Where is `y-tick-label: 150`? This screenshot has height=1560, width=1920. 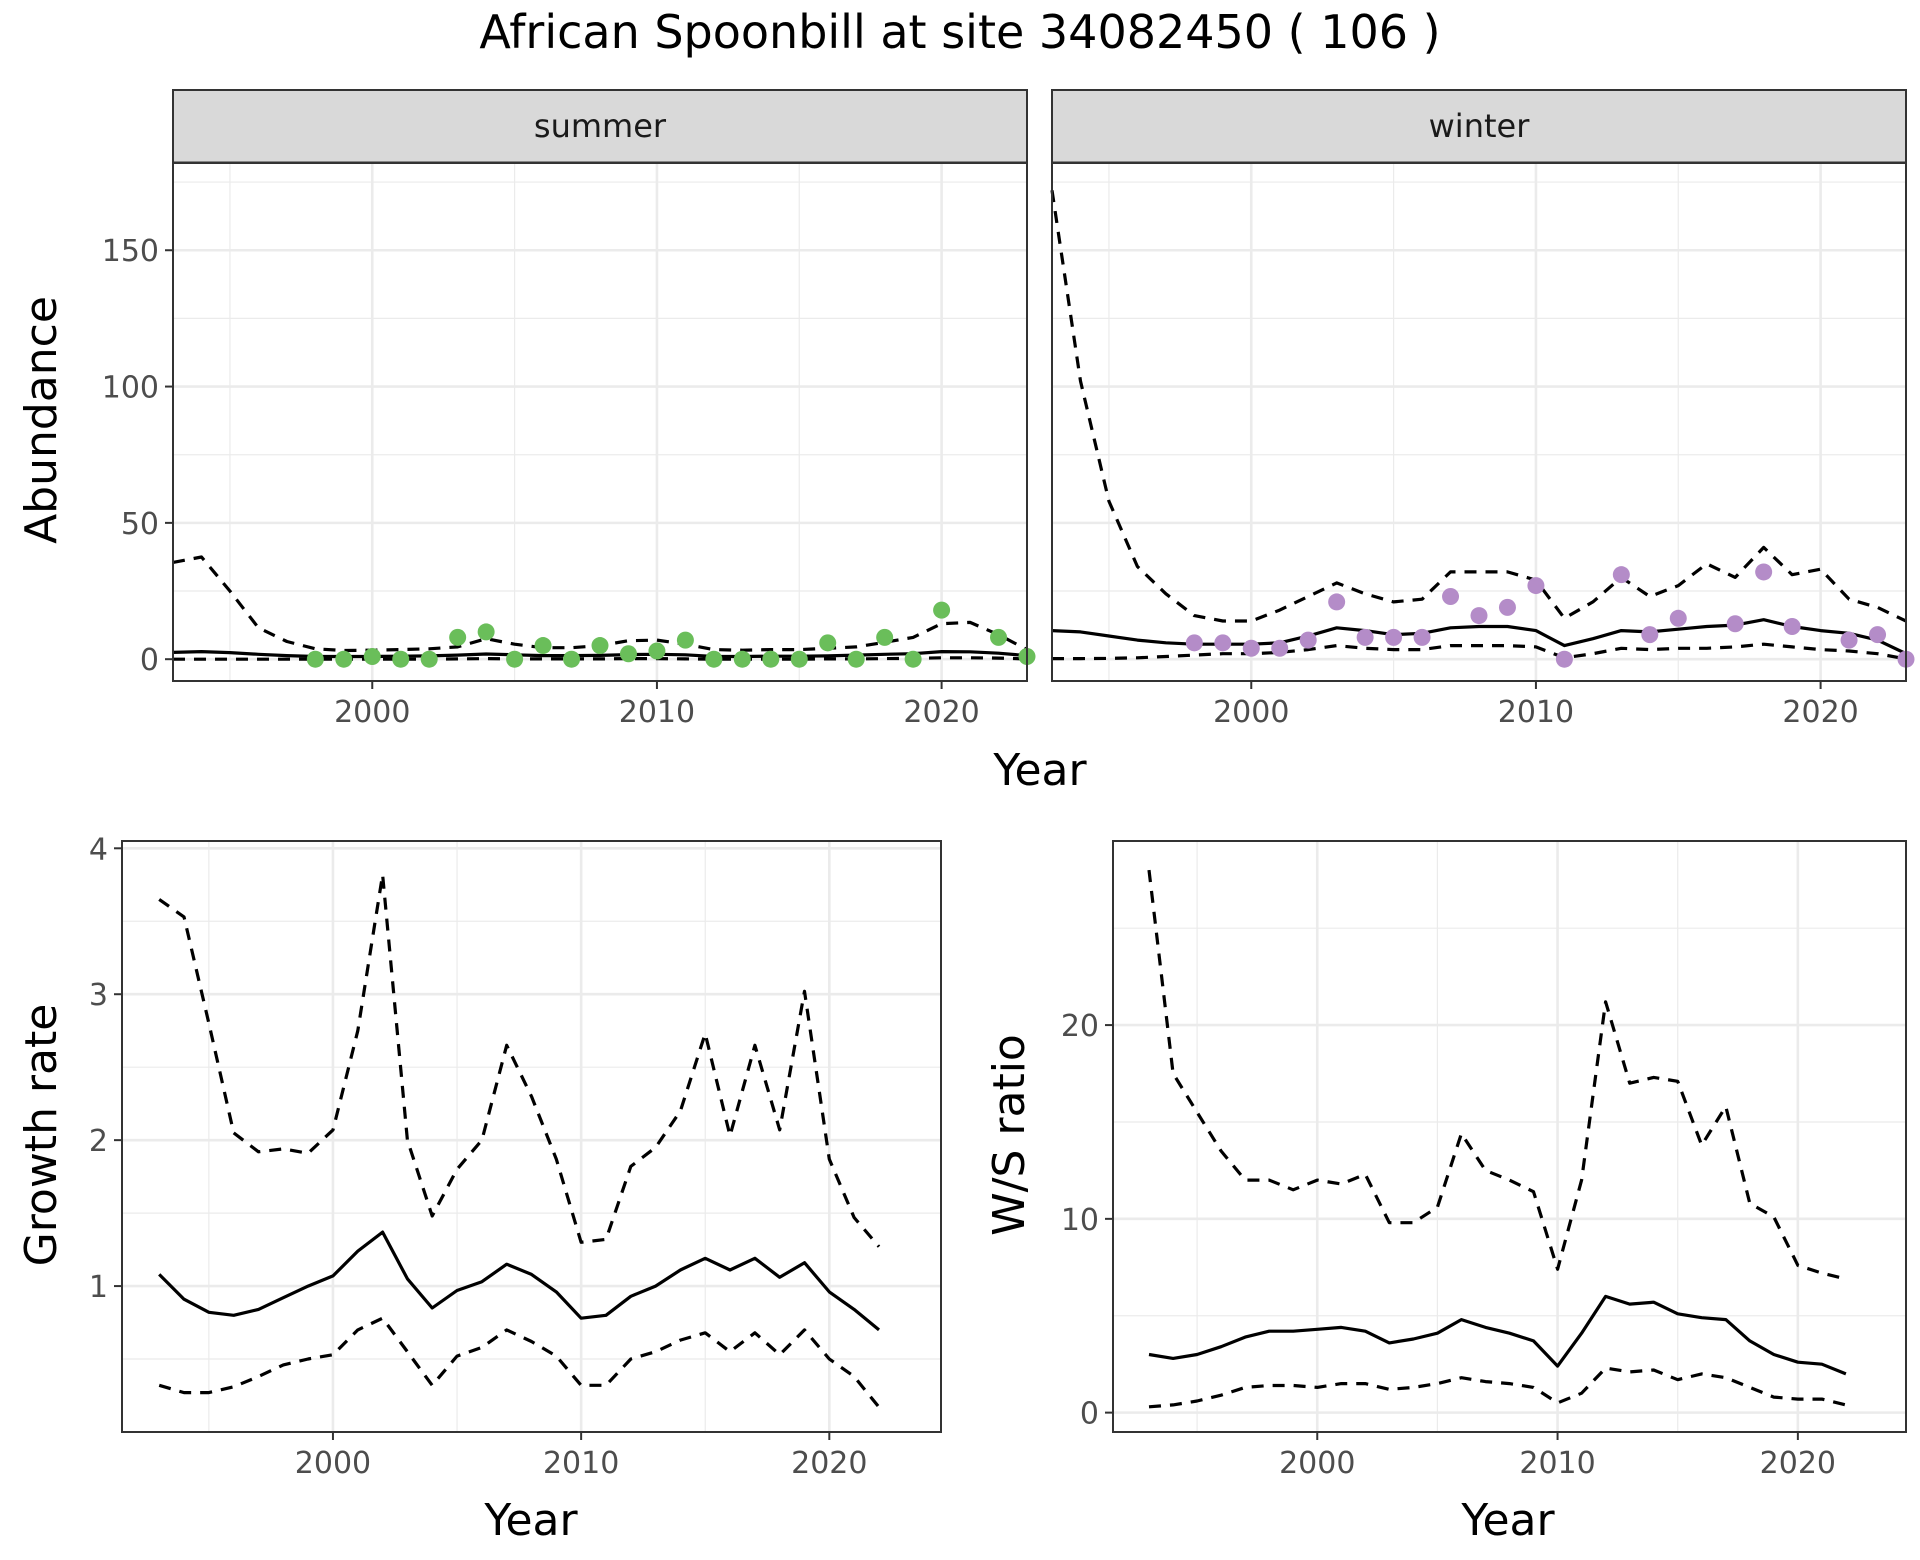 y-tick-label: 150 is located at coordinates (130, 251).